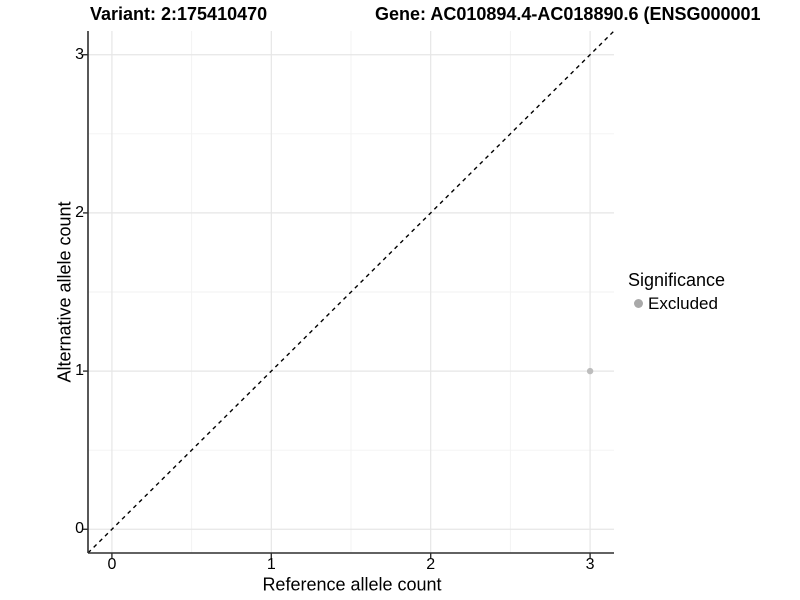  I want to click on legend-title: Significance, so click(677, 280).